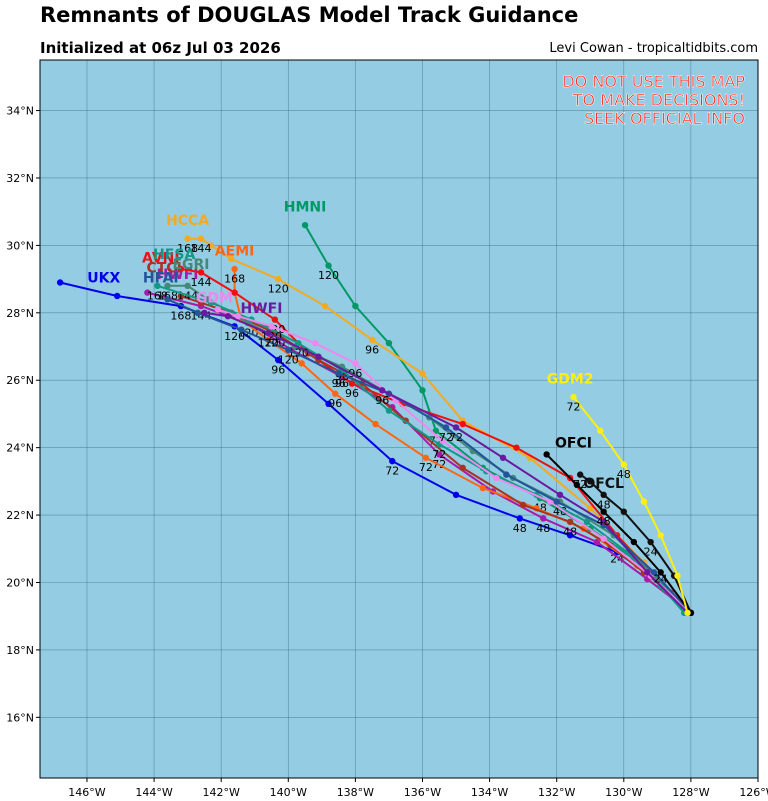 The width and height of the screenshot is (768, 801). I want to click on lat-tick-label: 24°N, so click(20, 448).